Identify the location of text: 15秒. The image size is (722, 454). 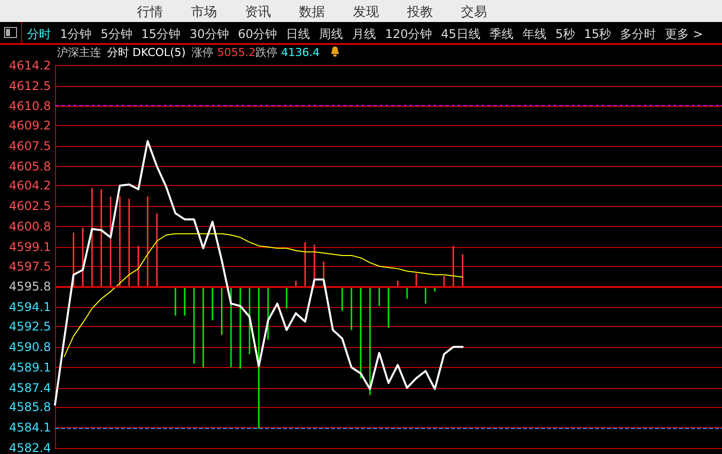
(598, 34).